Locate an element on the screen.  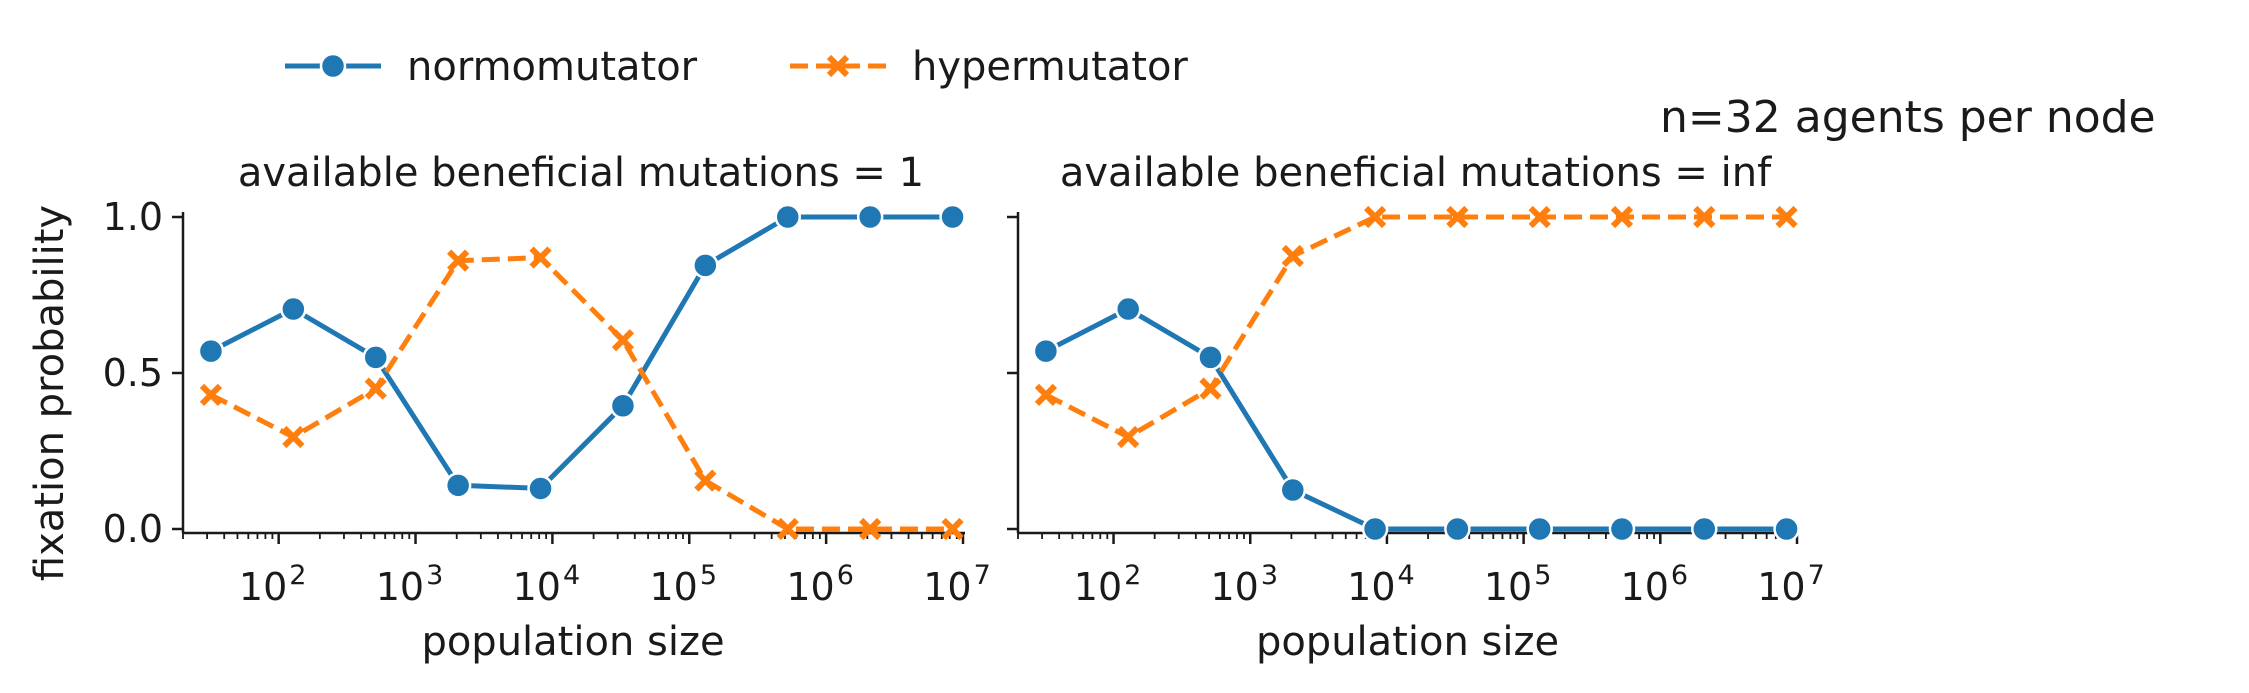
y-tick-label: 0.0 is located at coordinates (133, 529).